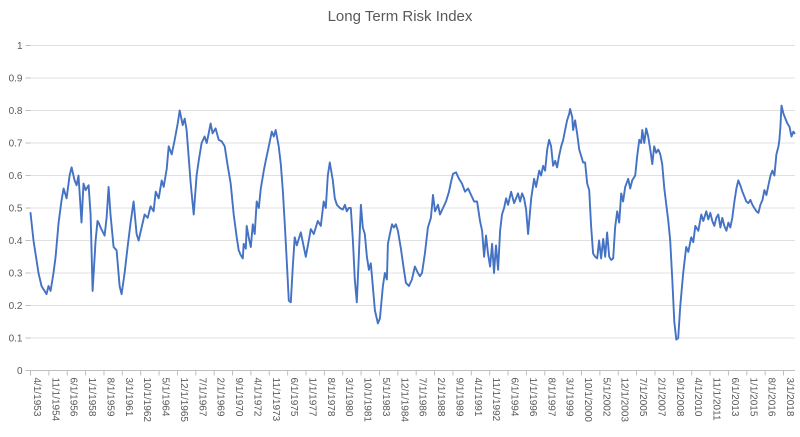  Describe the element at coordinates (734, 397) in the screenshot. I see `x-axis-label: 6/1/2013` at that location.